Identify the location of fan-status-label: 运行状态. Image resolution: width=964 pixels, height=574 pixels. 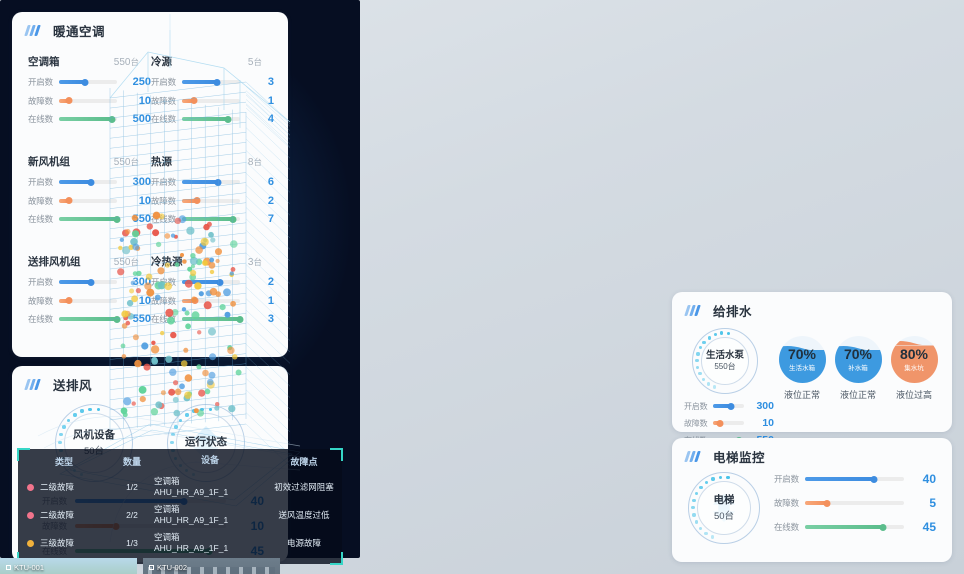
(206, 442).